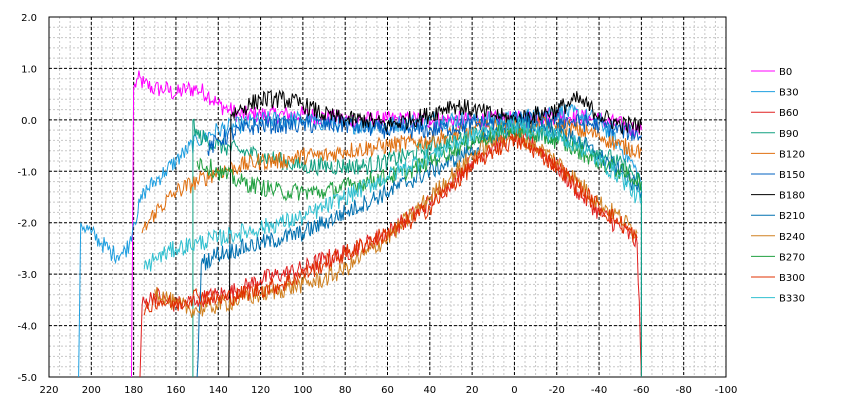 The width and height of the screenshot is (844, 409). What do you see at coordinates (792, 175) in the screenshot?
I see `legend-label-b150: B150` at bounding box center [792, 175].